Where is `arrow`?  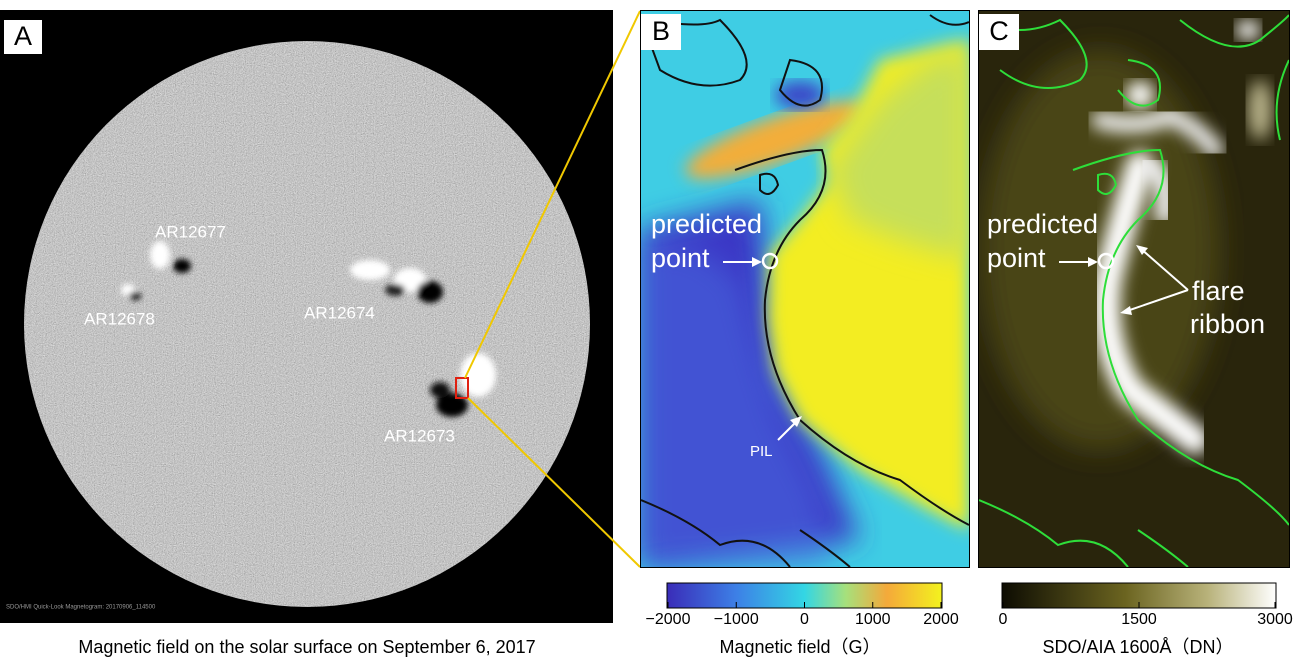 arrow is located at coordinates (1156, 280).